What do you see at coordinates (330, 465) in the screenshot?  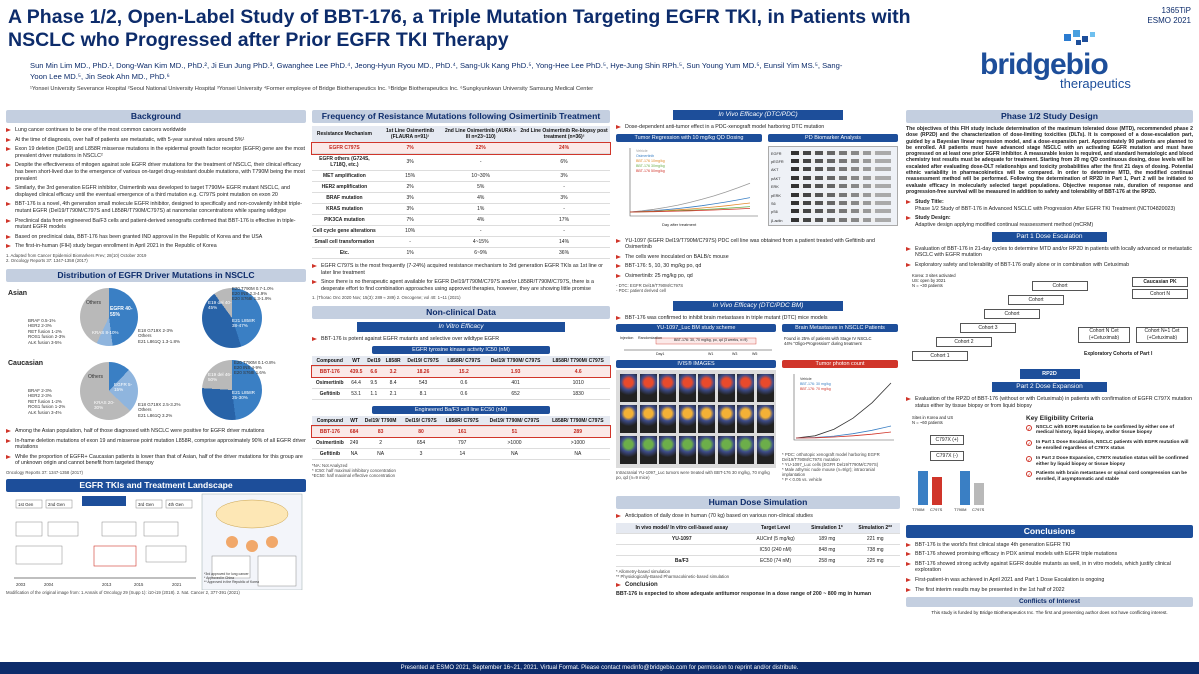 I see `note: *NA: Not Analyzed` at bounding box center [330, 465].